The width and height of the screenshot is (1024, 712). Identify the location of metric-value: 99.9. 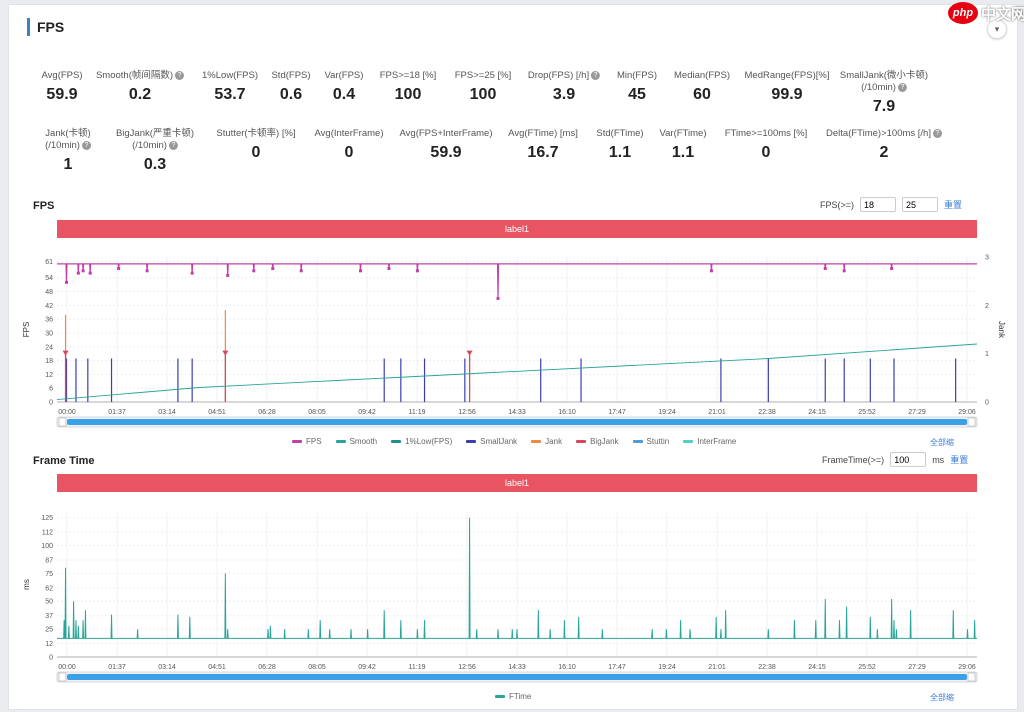
(787, 94).